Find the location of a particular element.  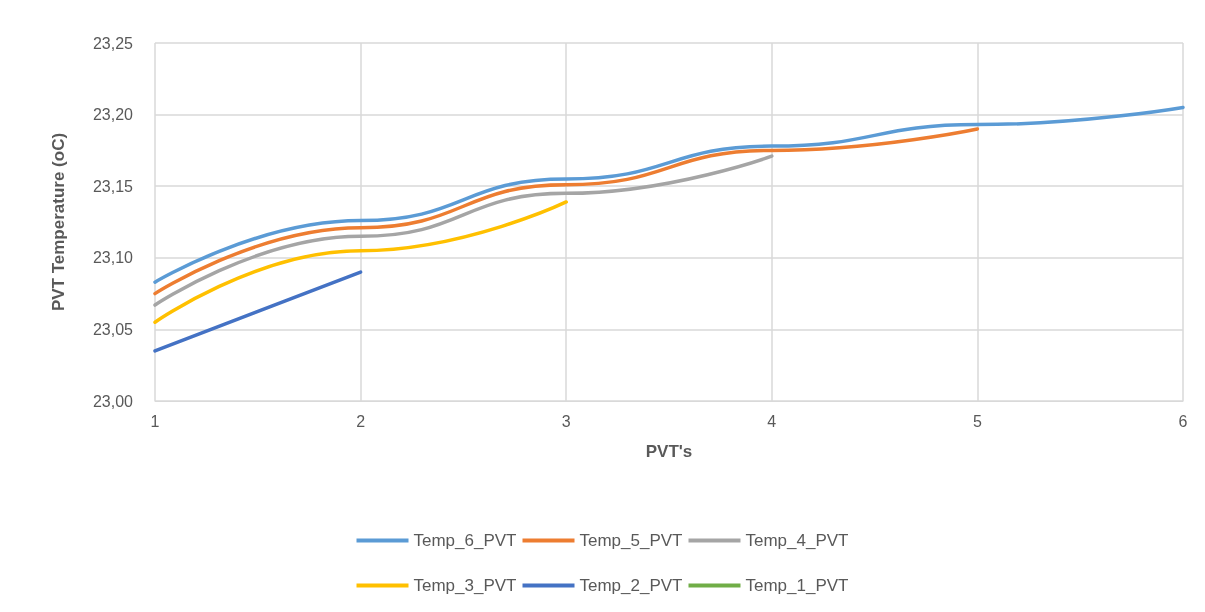

x-tick-label: 2 is located at coordinates (361, 421).